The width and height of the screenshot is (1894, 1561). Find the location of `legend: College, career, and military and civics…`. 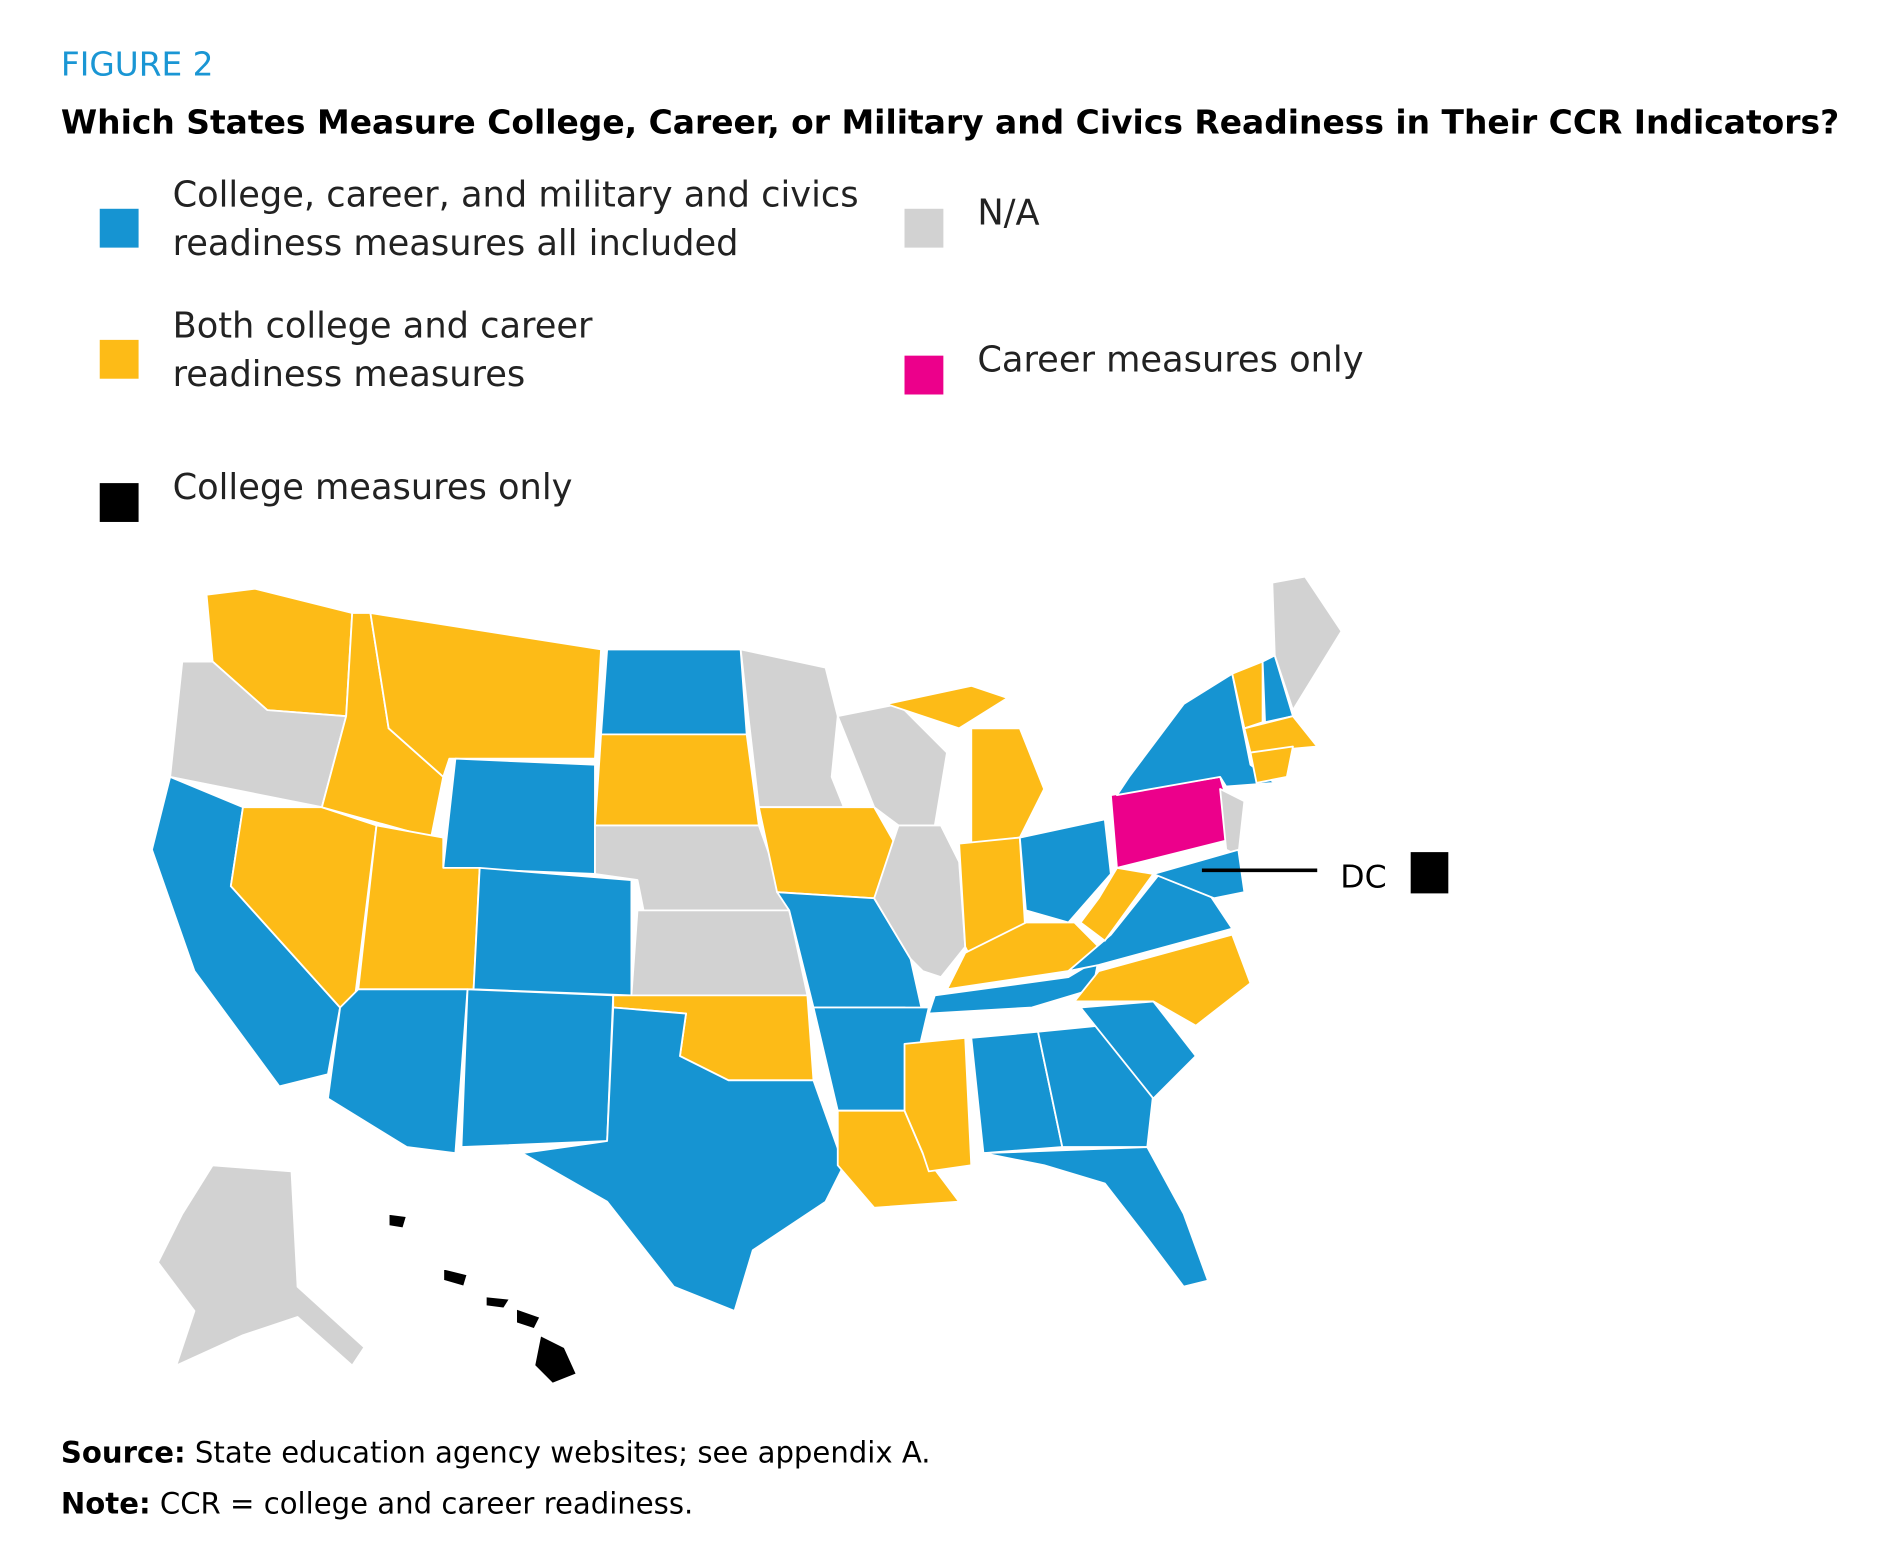

legend: College, career, and military and civics… is located at coordinates (731, 348).